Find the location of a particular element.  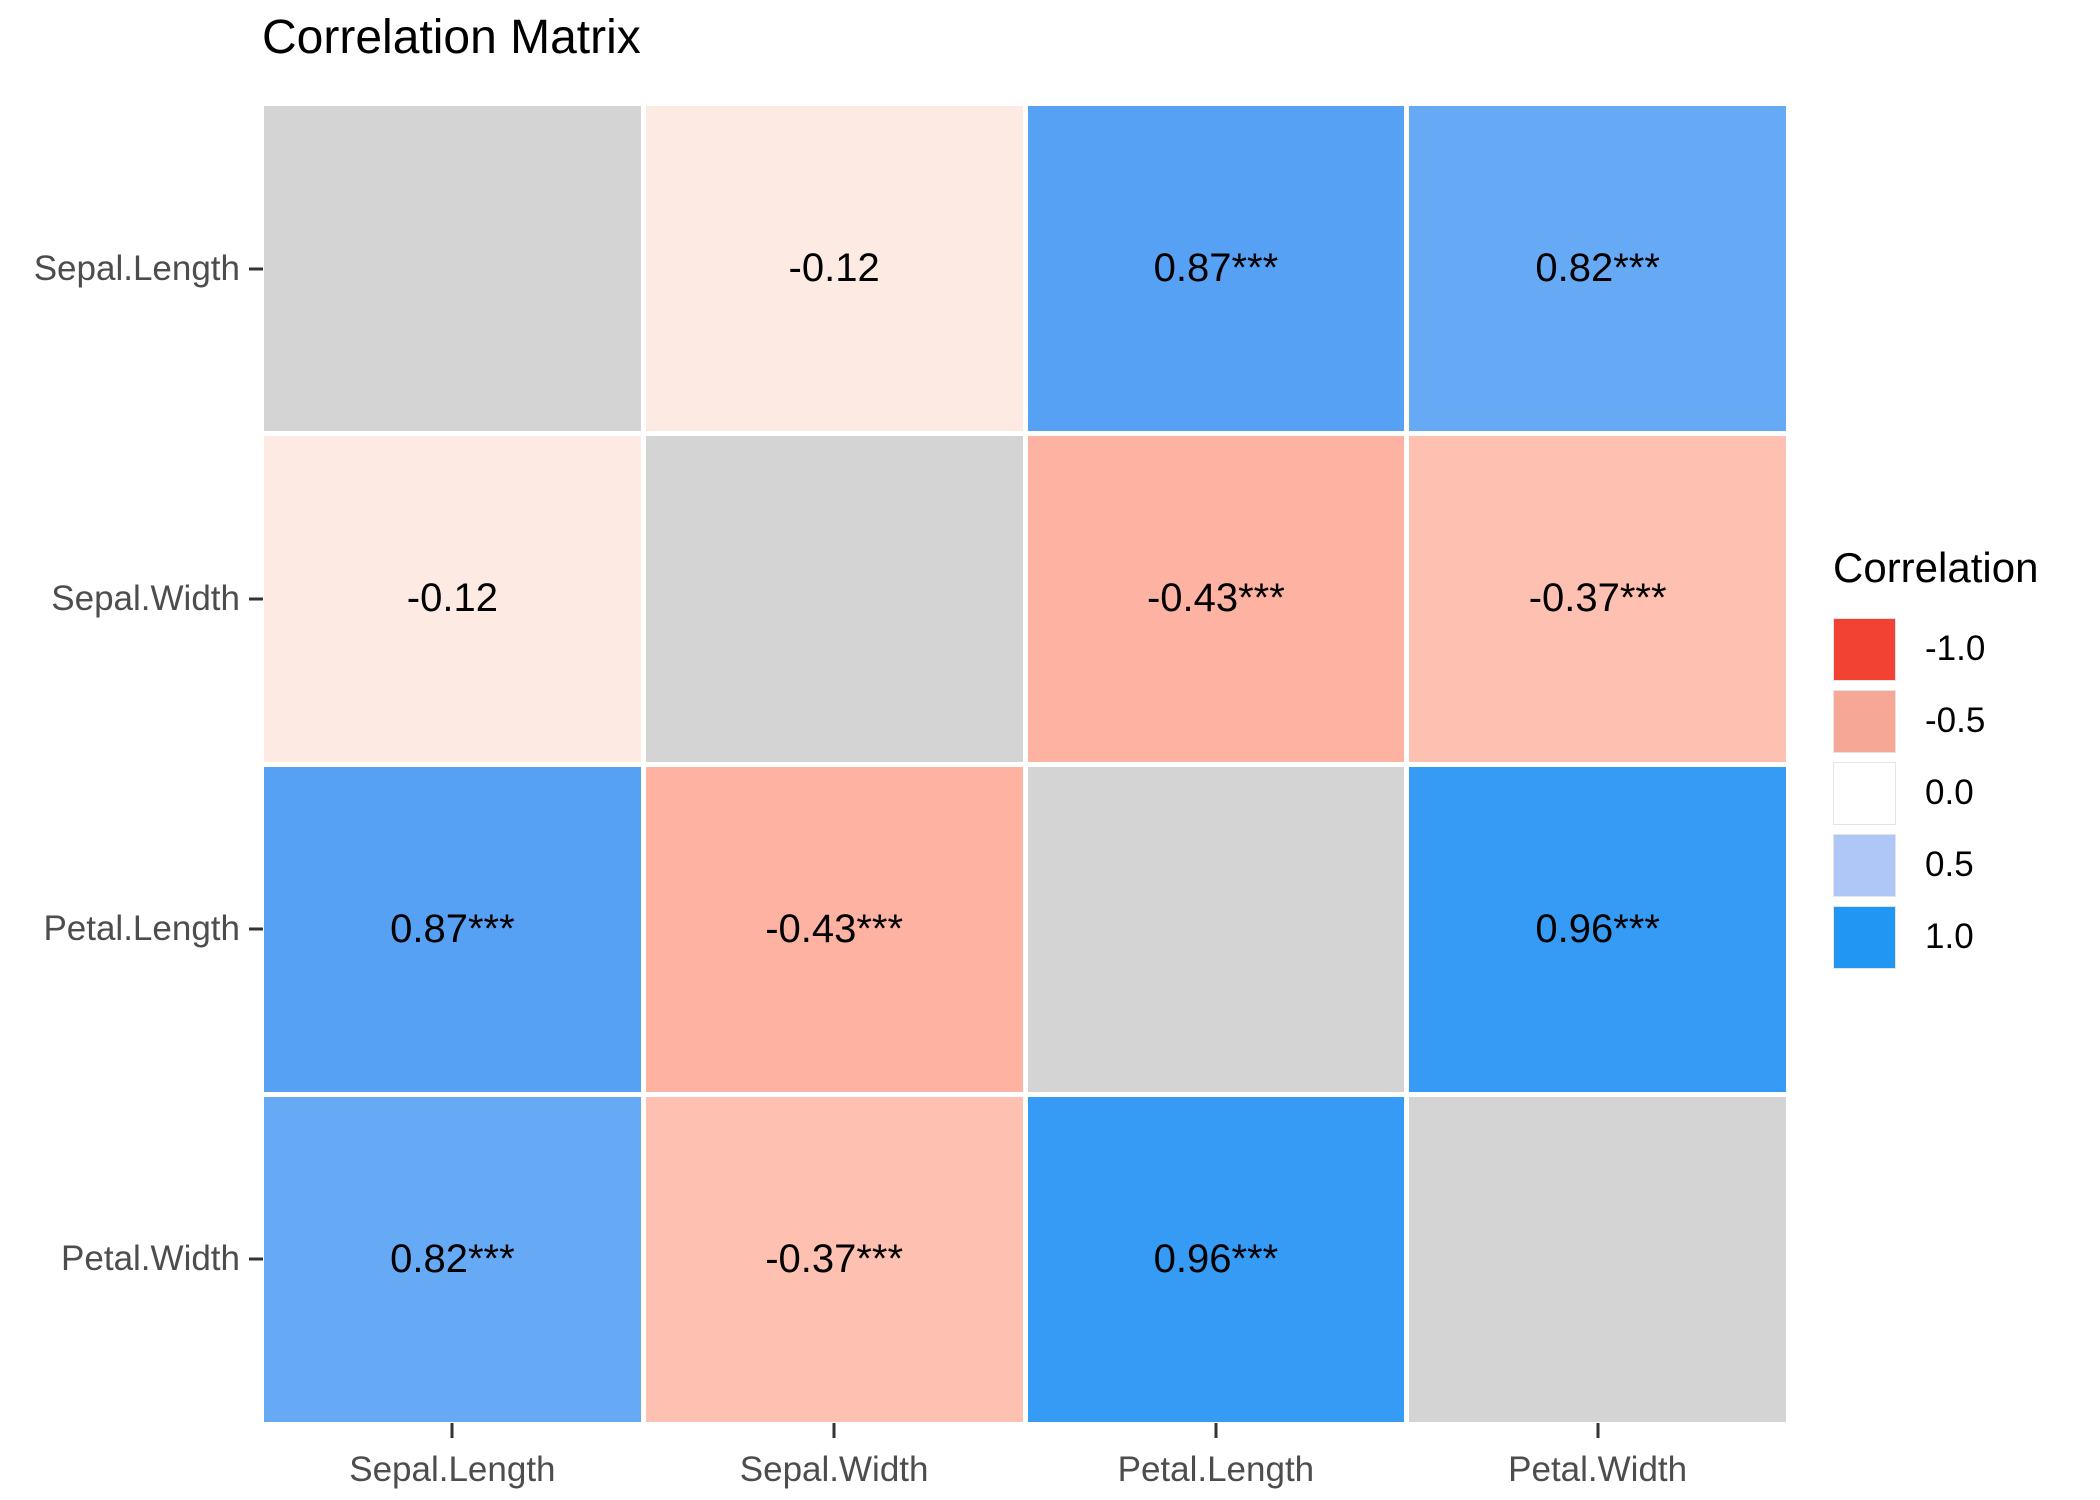

y-axis-label: Petal.Length is located at coordinates (141, 929).